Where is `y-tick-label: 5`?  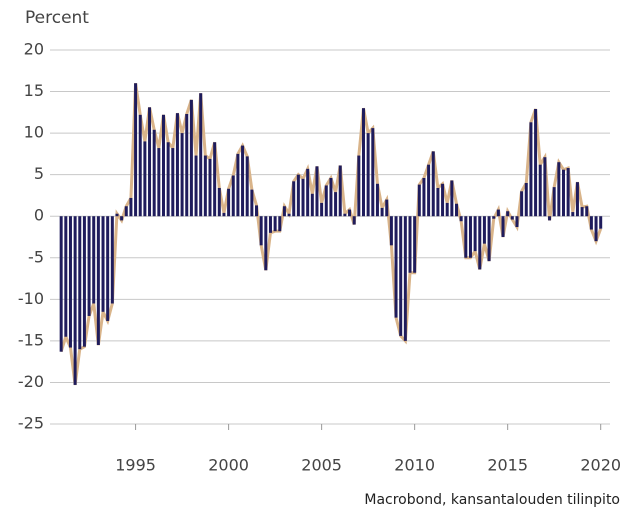 y-tick-label: 5 is located at coordinates (39, 173).